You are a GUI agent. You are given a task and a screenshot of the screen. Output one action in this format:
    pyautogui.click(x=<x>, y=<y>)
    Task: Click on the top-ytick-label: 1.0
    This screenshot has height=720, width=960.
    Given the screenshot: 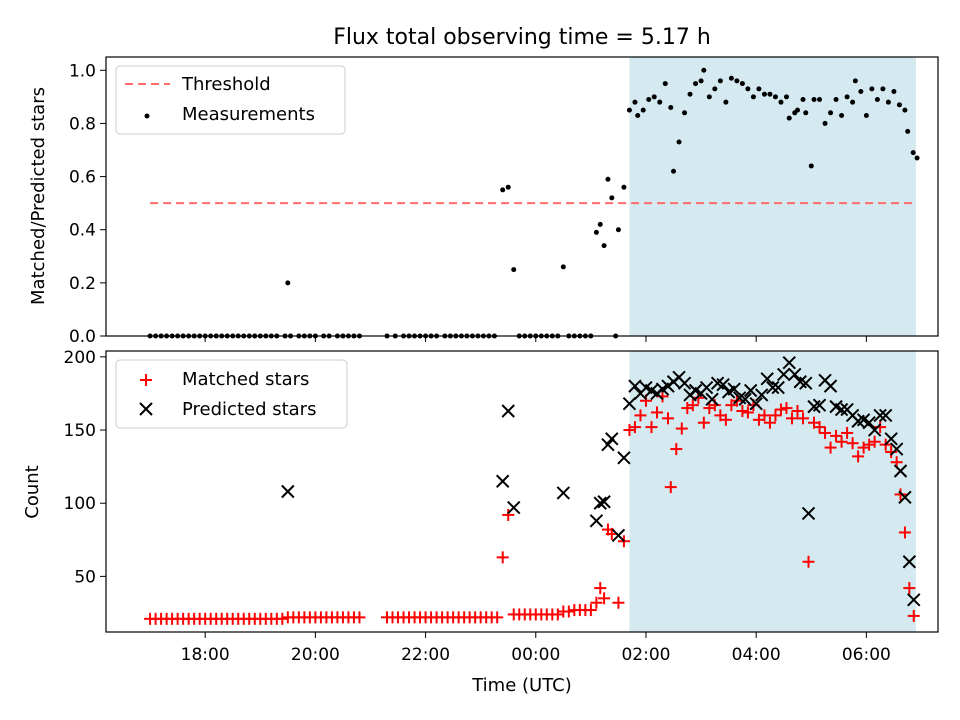 What is the action you would take?
    pyautogui.click(x=82, y=71)
    